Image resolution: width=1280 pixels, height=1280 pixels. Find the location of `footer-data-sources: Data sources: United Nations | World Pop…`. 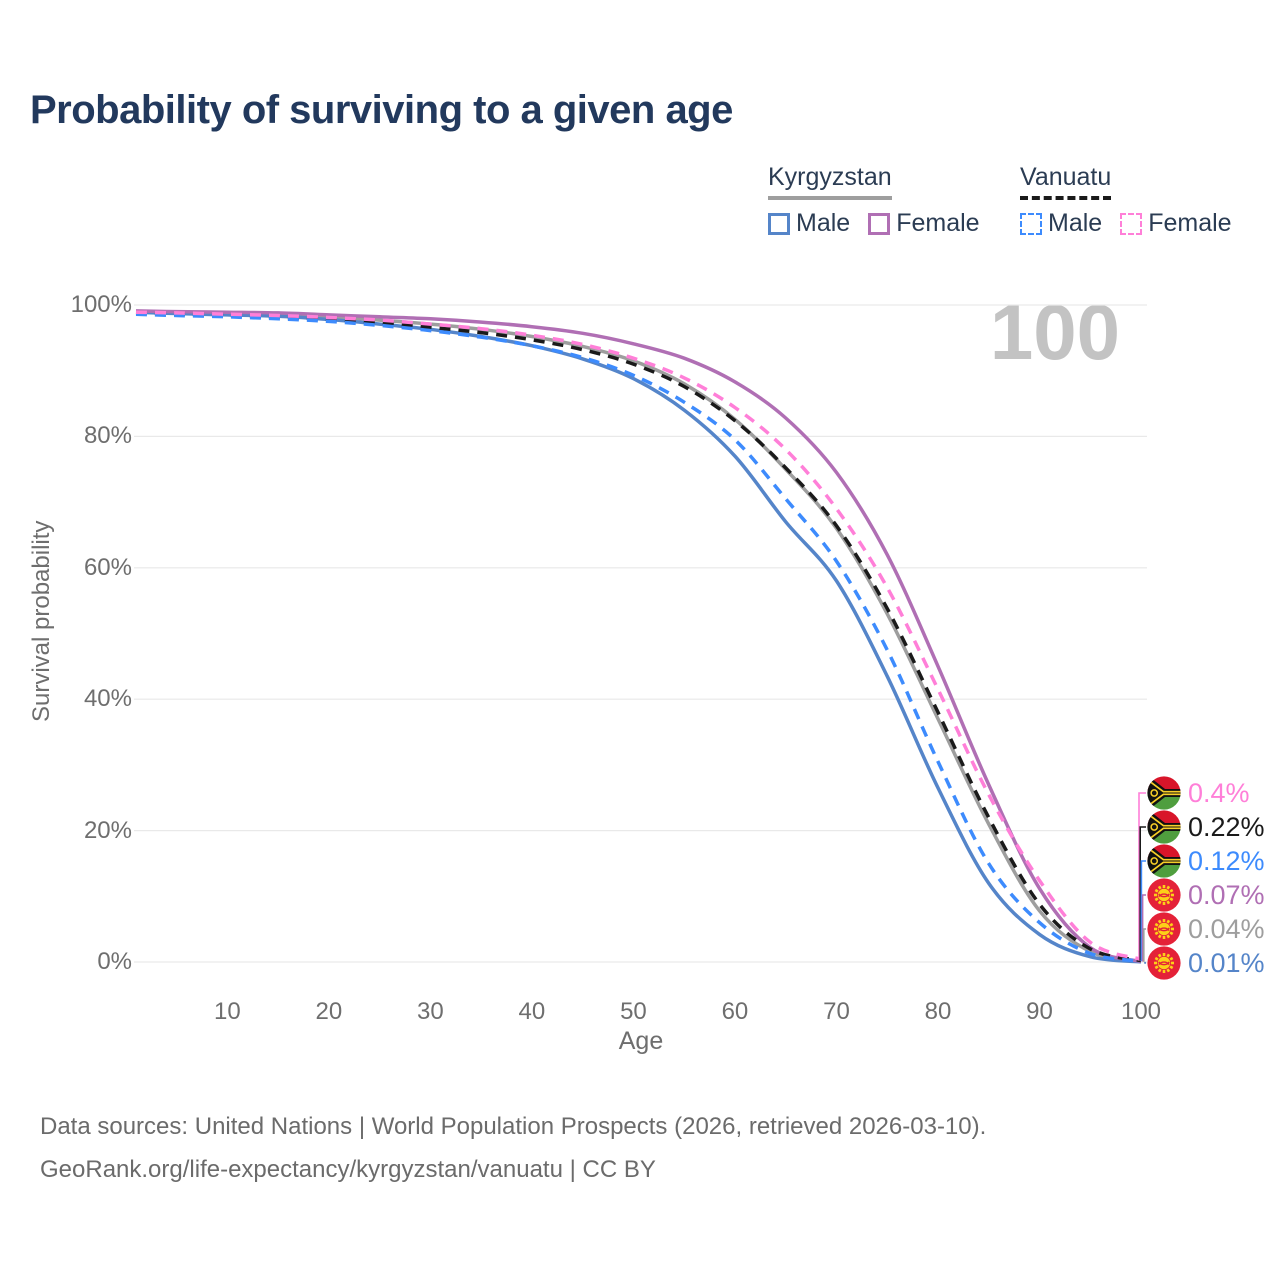

footer-data-sources: Data sources: United Nations | World Pop… is located at coordinates (513, 1126).